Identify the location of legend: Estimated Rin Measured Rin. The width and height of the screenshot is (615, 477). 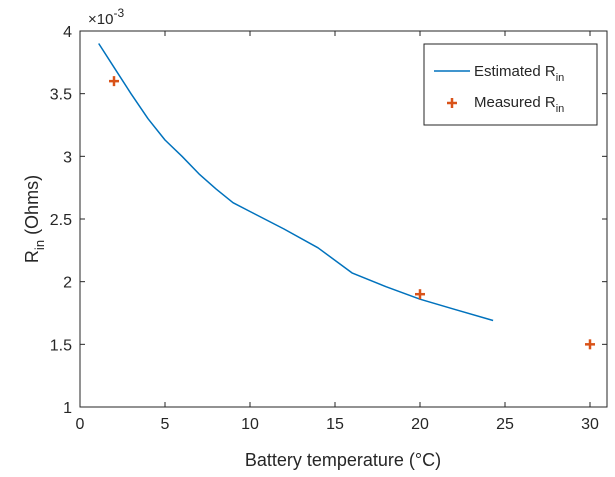
(510, 84).